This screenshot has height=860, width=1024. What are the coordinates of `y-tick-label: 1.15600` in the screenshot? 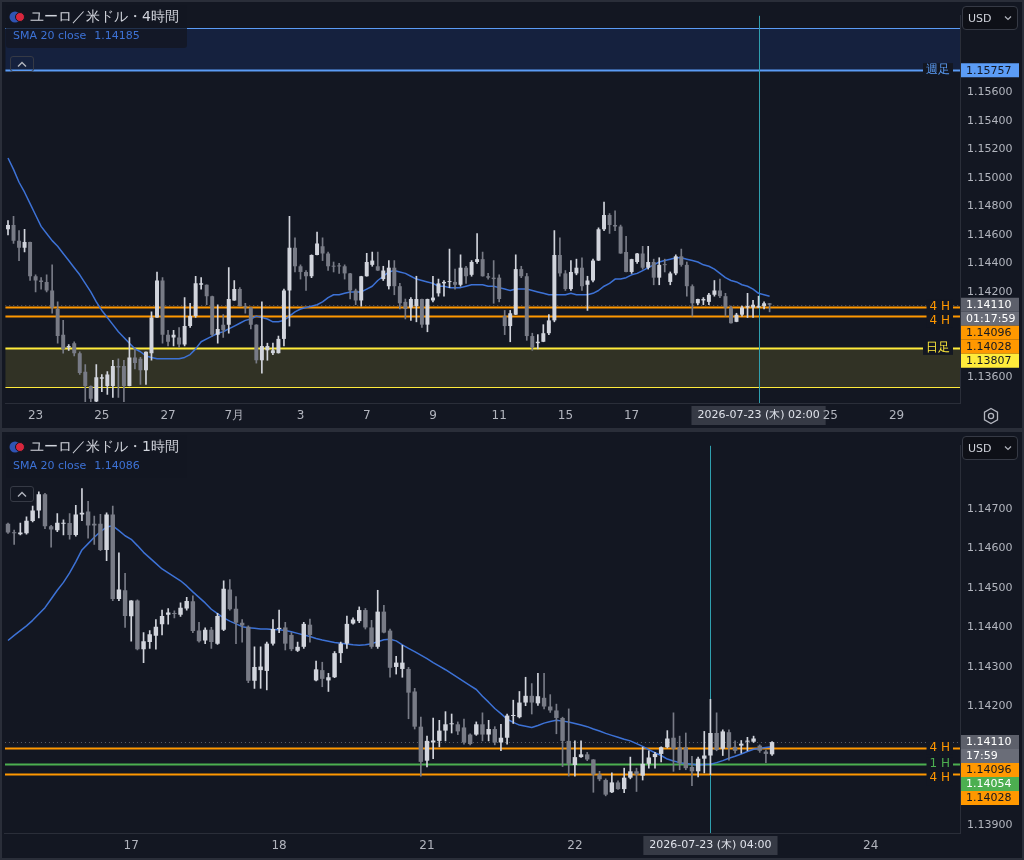 It's located at (990, 92).